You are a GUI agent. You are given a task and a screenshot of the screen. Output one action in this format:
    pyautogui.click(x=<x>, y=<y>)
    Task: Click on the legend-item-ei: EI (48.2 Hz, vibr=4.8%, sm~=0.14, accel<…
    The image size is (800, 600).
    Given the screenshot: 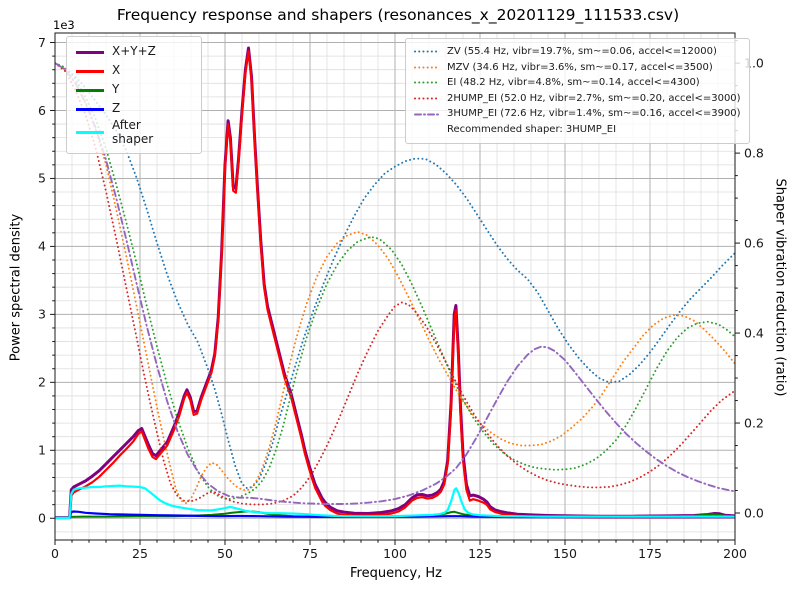 What is the action you would take?
    pyautogui.click(x=577, y=83)
    